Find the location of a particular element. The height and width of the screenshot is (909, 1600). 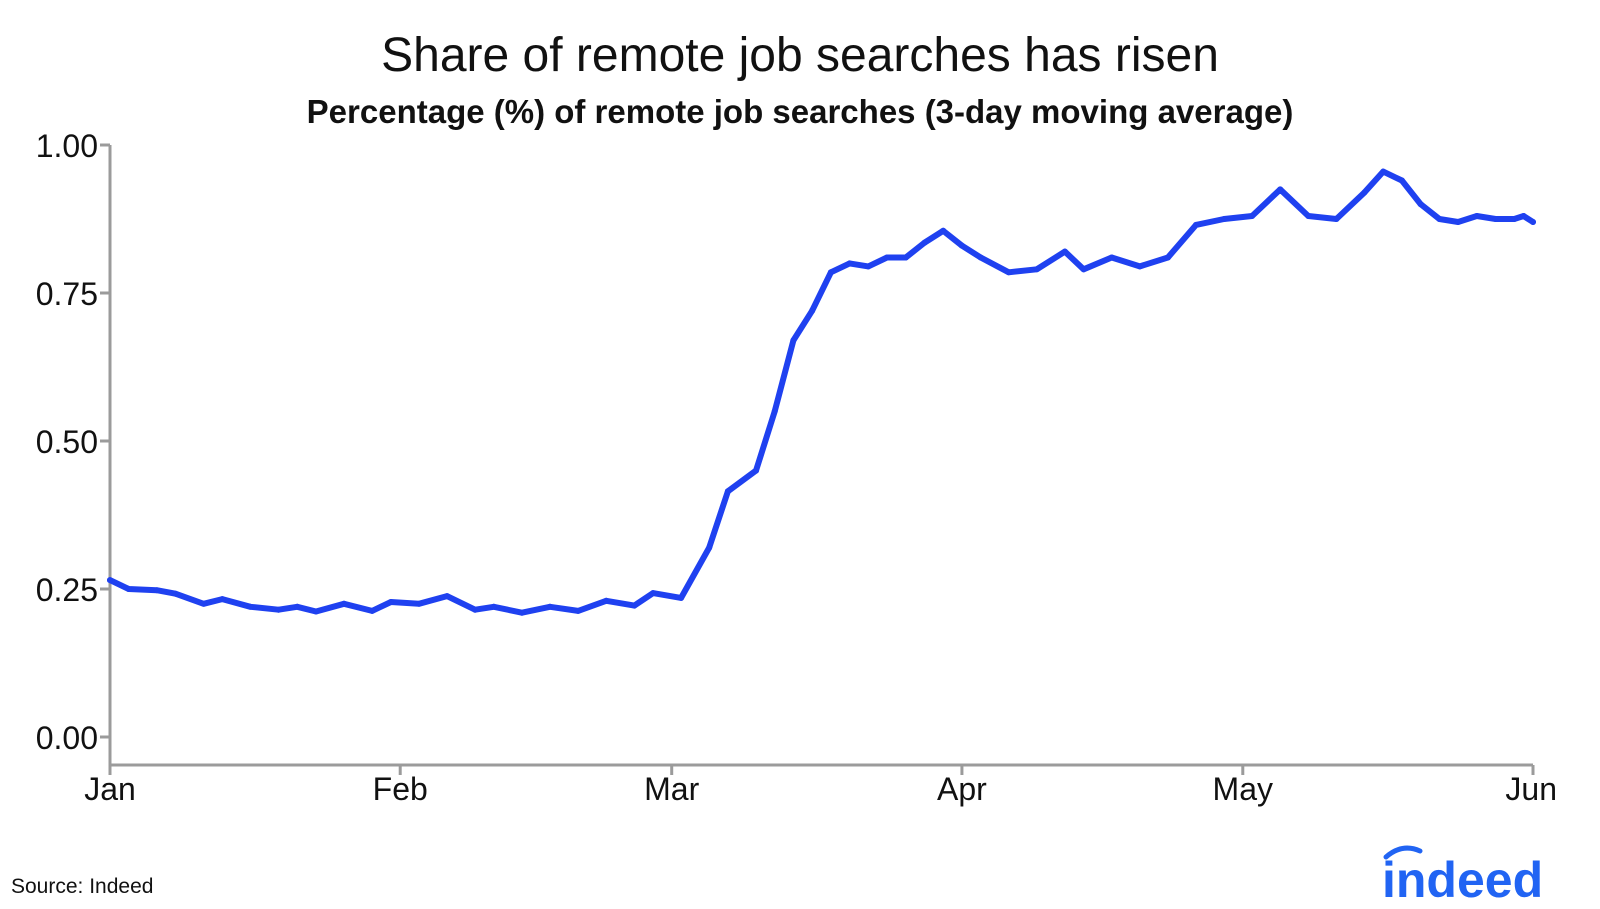

chart-title: Share of remote job searches has risen is located at coordinates (800, 55).